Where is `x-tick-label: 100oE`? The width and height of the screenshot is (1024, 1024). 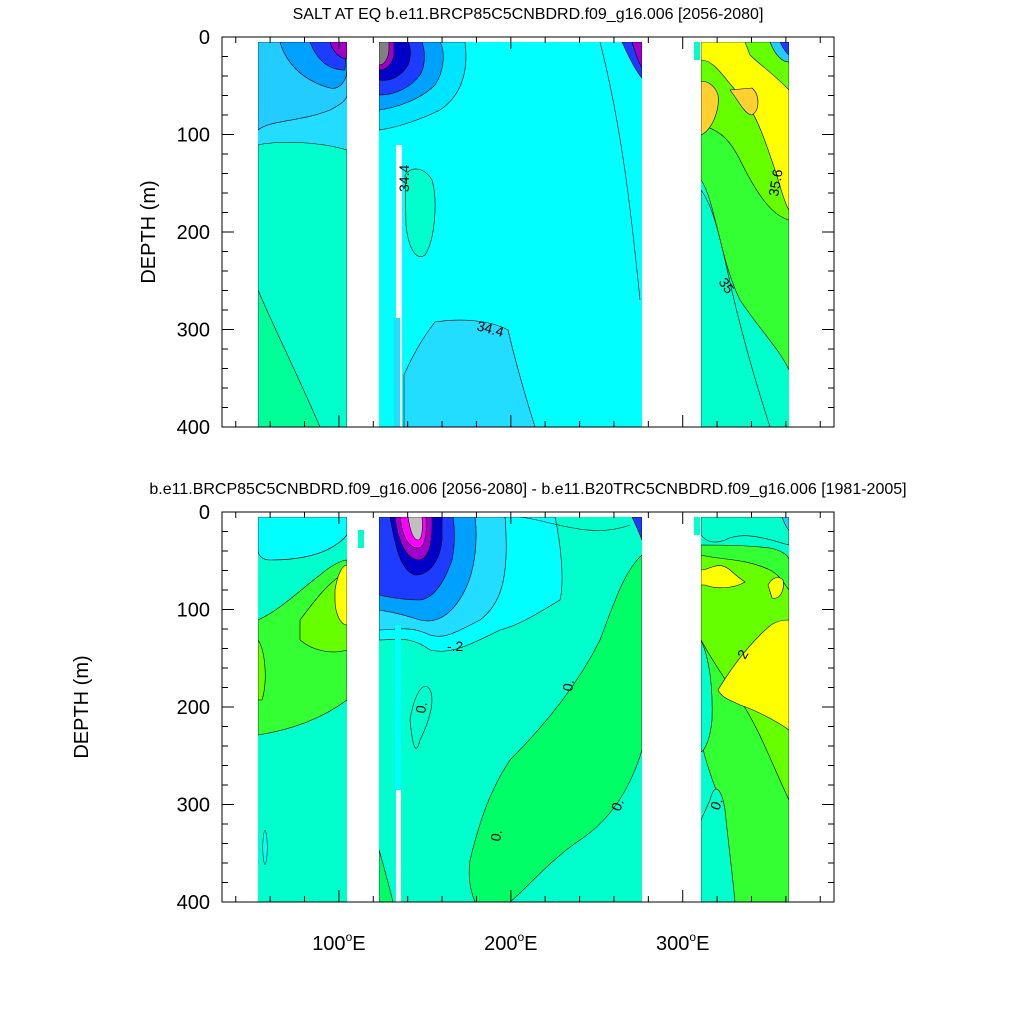
x-tick-label: 100oE is located at coordinates (338, 942).